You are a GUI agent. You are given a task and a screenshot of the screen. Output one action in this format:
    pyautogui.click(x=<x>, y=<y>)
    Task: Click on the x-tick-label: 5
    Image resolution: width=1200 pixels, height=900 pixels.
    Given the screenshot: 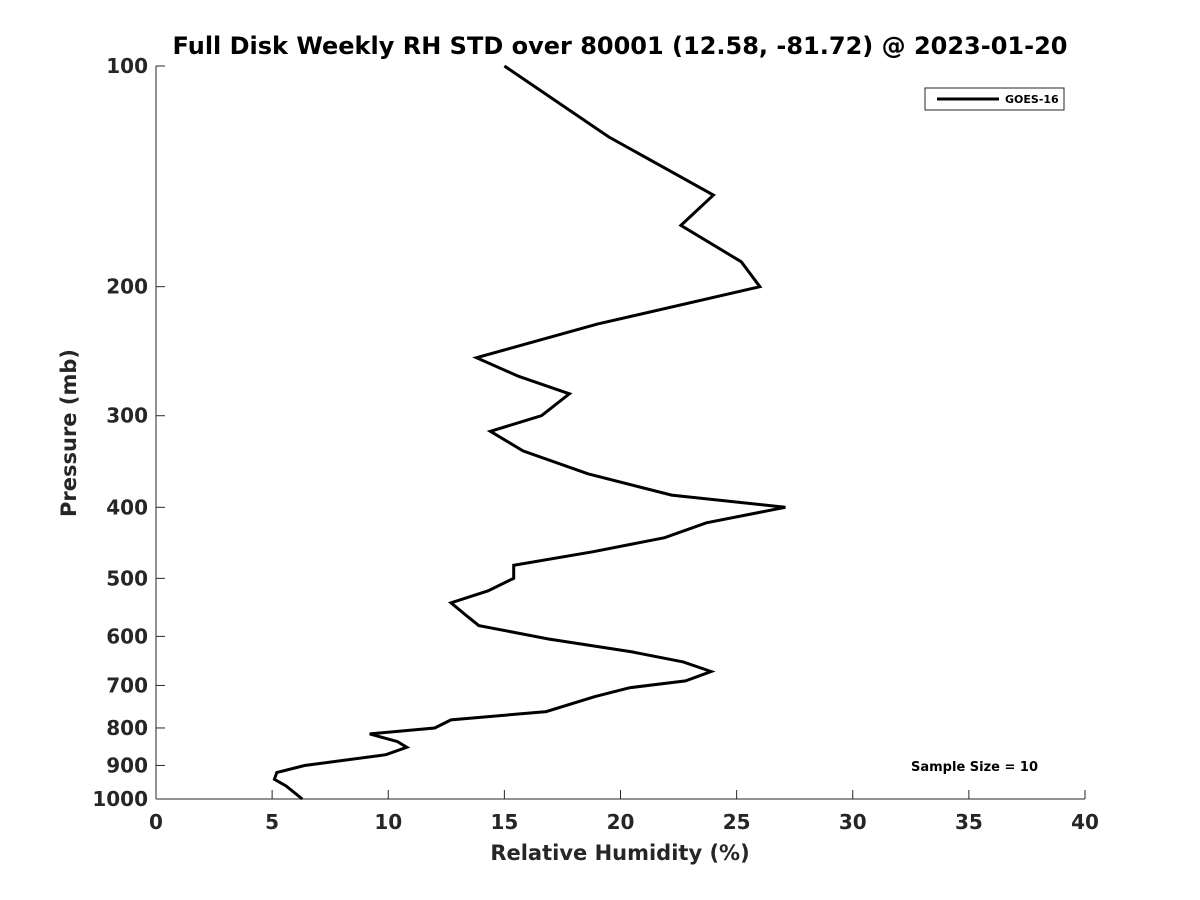 What is the action you would take?
    pyautogui.click(x=272, y=822)
    